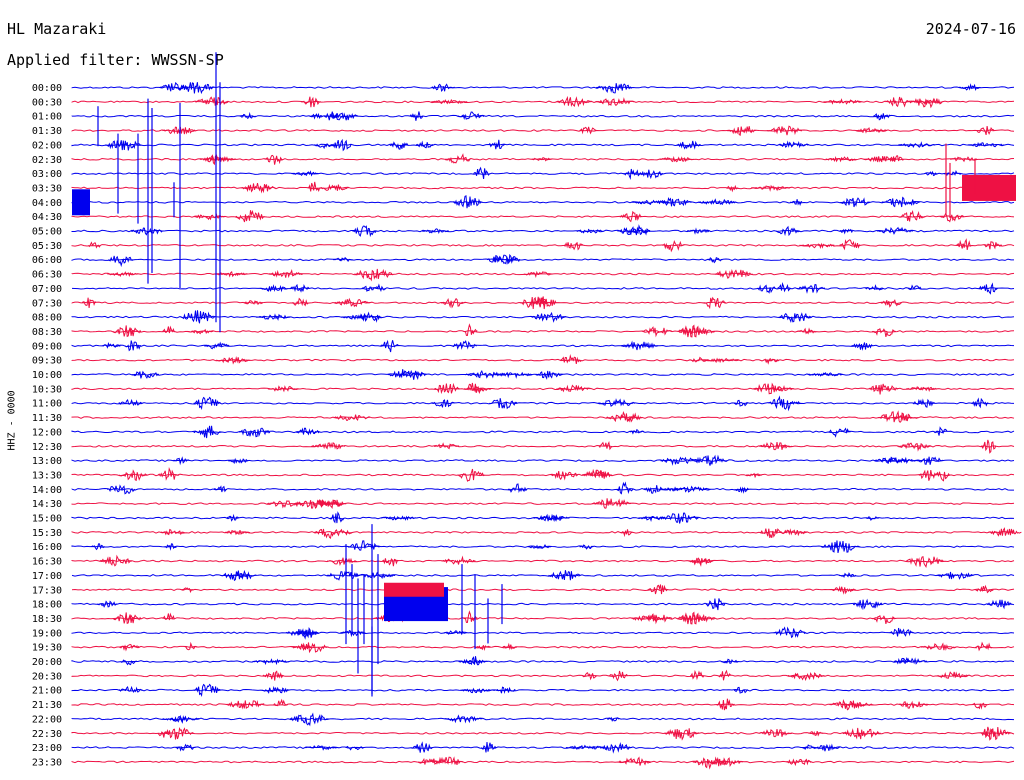 This screenshot has height=780, width=1024. What do you see at coordinates (47, 389) in the screenshot?
I see `row-label-1030: 10:30` at bounding box center [47, 389].